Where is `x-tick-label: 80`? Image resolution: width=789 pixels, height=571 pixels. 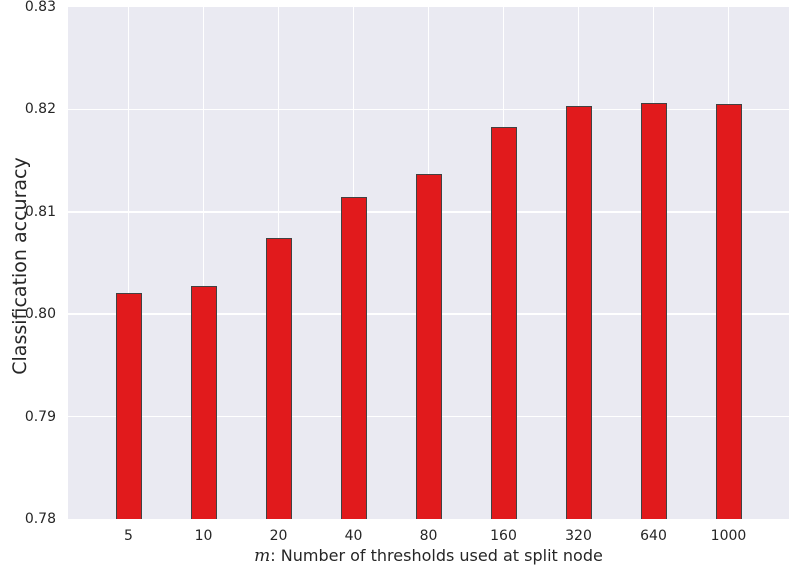 x-tick-label: 80 is located at coordinates (428, 536).